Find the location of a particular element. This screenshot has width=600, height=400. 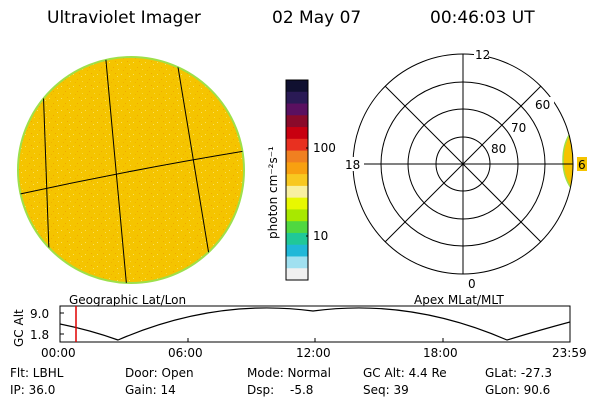

gc-alt-frame is located at coordinates (315, 324).